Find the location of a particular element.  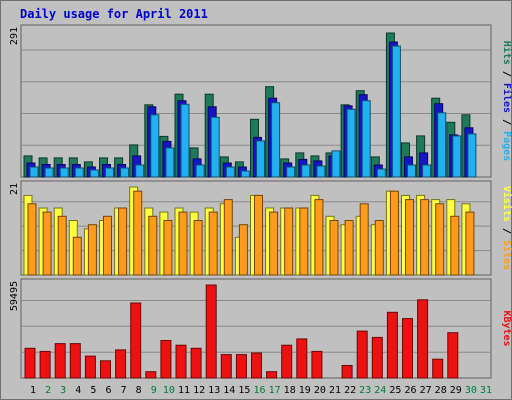

x-tick-label-8: 8 is located at coordinates (139, 390).